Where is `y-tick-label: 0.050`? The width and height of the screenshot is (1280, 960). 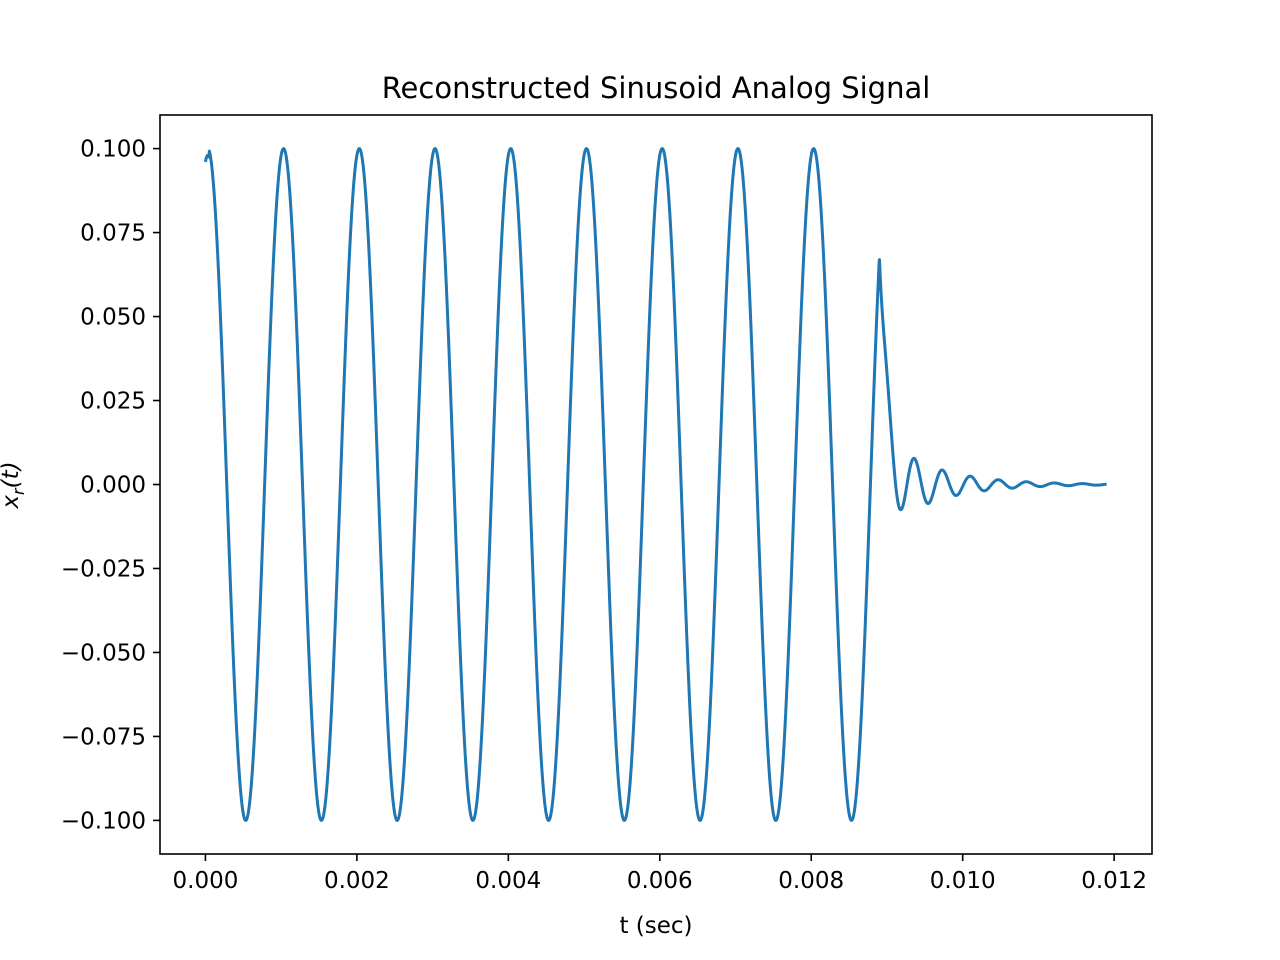 y-tick-label: 0.050 is located at coordinates (113, 318).